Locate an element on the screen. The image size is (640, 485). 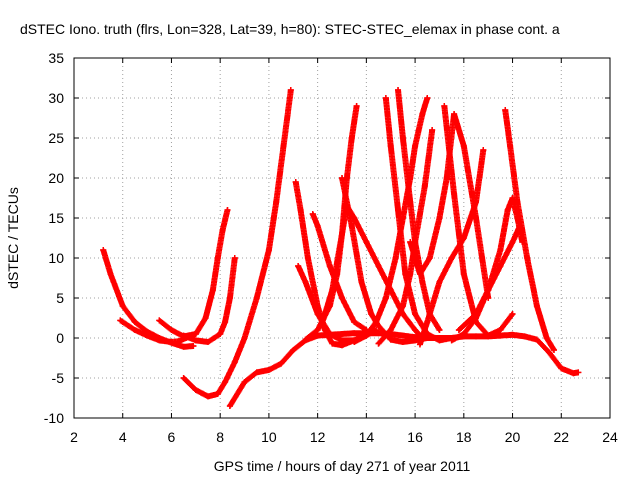
y-tick-label: 0 is located at coordinates (60, 338).